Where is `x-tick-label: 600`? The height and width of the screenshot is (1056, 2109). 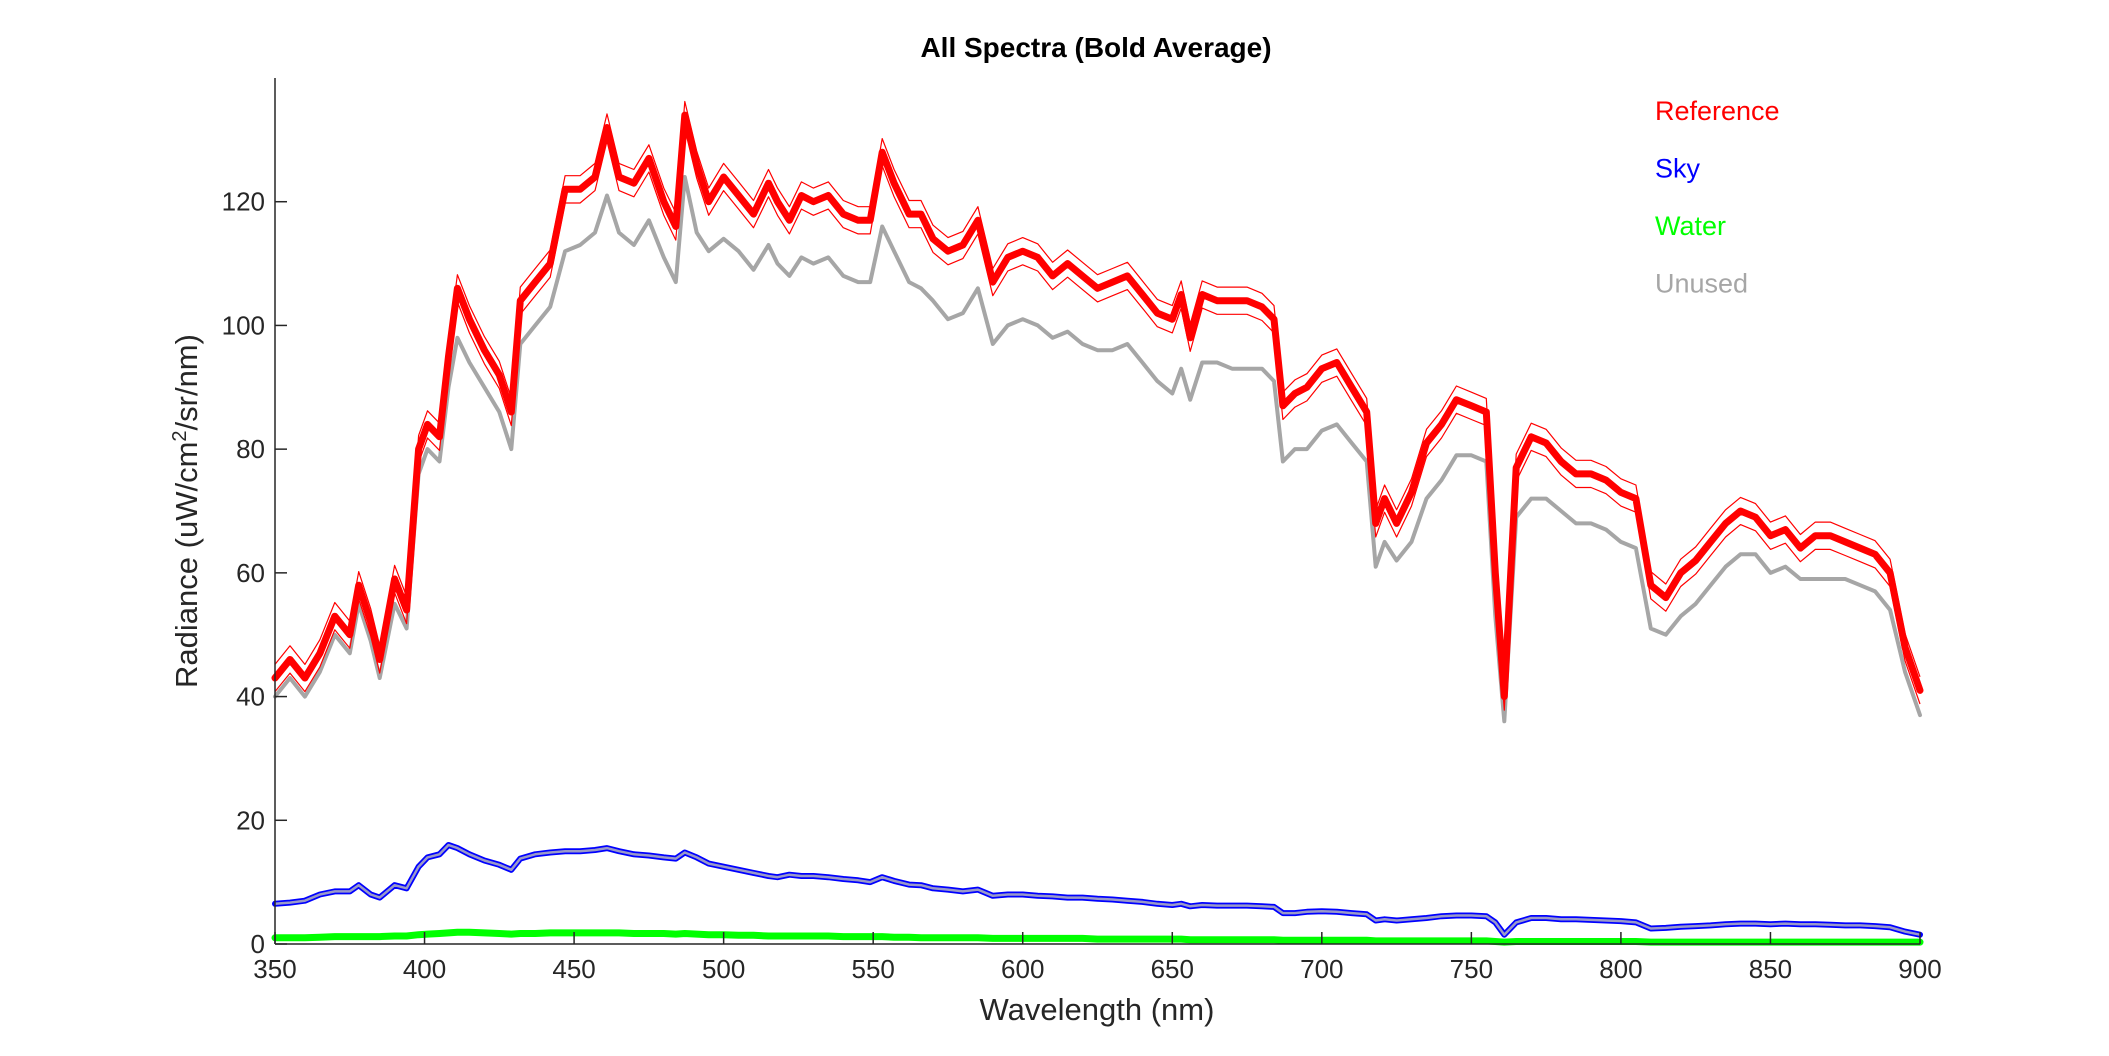
x-tick-label: 600 is located at coordinates (1022, 969).